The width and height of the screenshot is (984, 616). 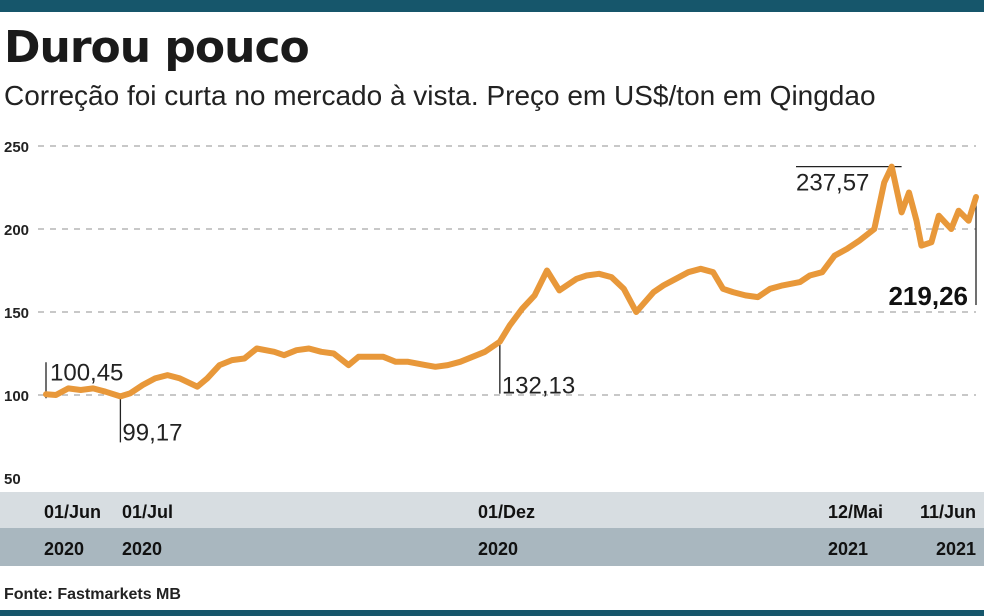 What do you see at coordinates (538, 386) in the screenshot?
I see `annotation-label: 132,13` at bounding box center [538, 386].